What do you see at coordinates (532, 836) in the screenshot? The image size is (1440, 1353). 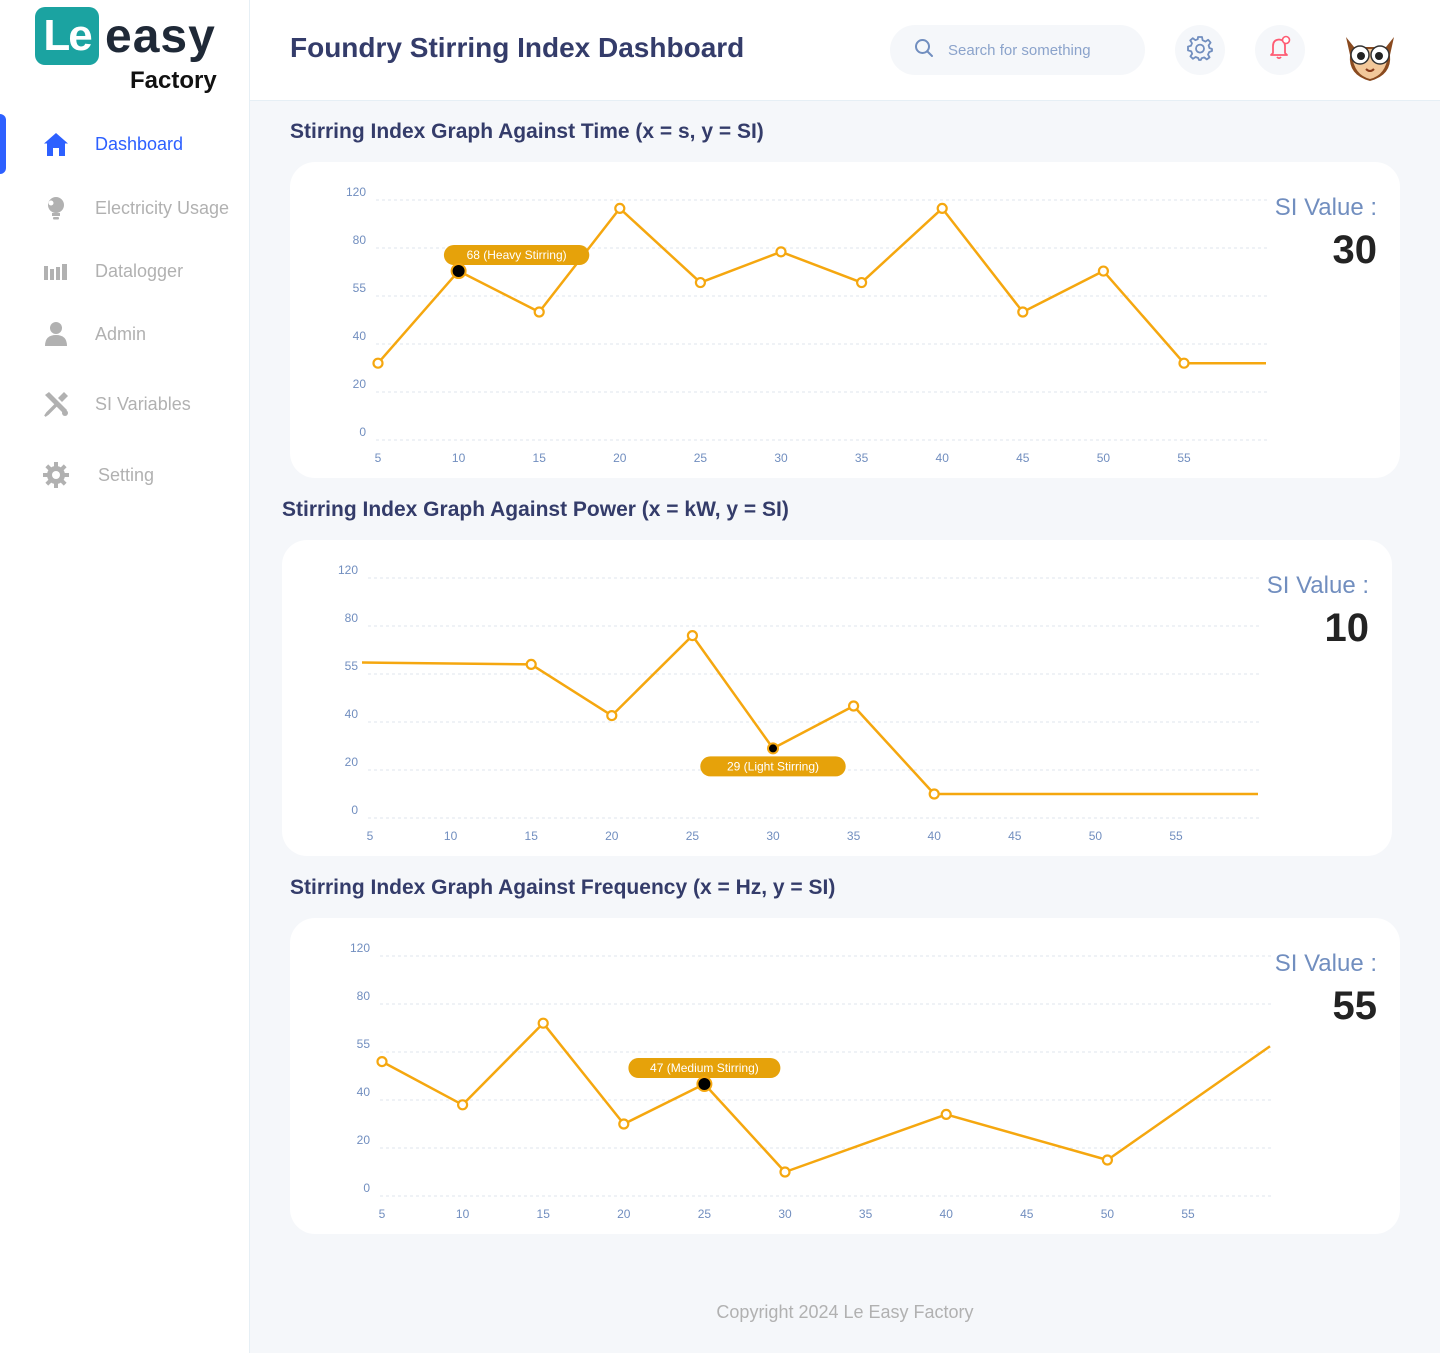 I see `x-tick-label: 15` at bounding box center [532, 836].